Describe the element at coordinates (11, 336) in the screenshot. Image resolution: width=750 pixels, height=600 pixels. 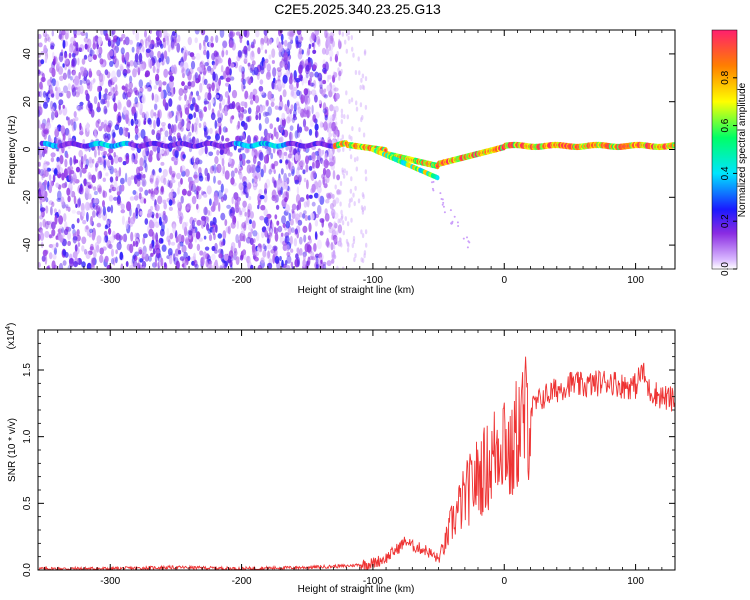
I see `snr-scale-label: (x104)` at that location.